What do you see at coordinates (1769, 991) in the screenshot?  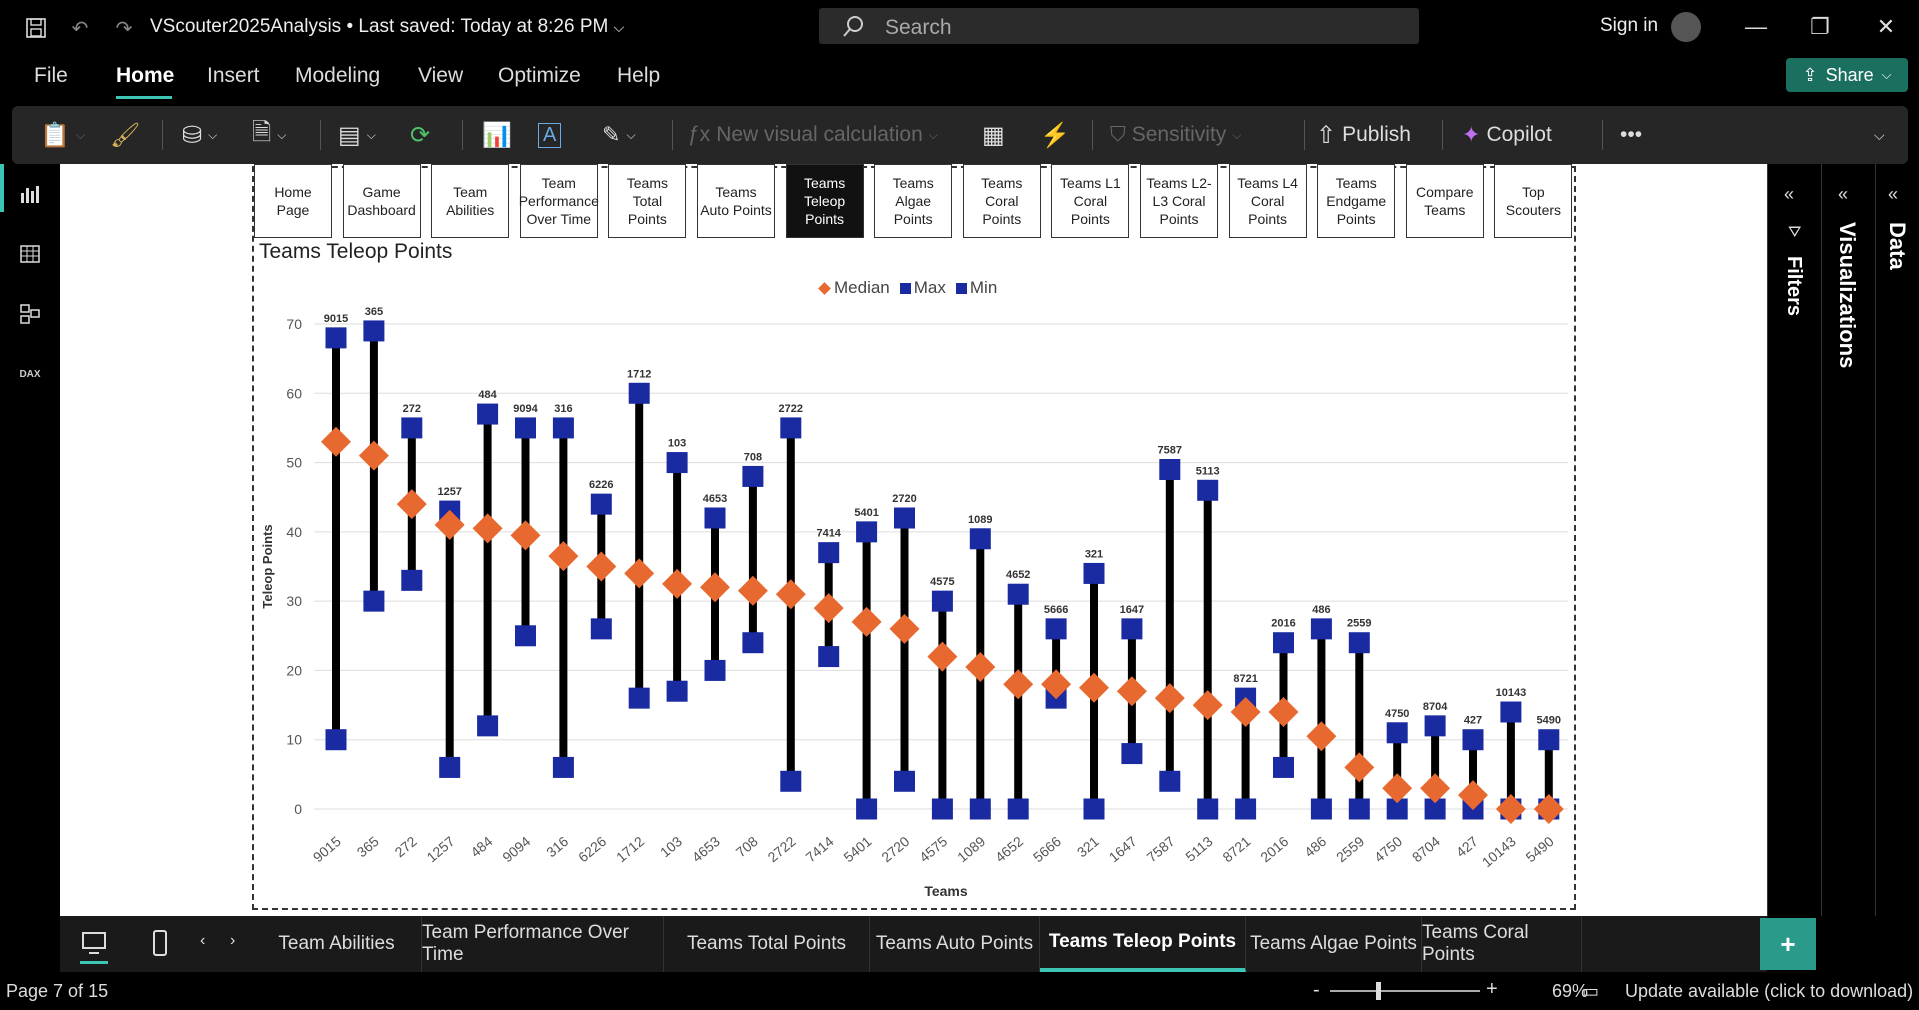 I see `update-available-link: Update available (click to download)` at bounding box center [1769, 991].